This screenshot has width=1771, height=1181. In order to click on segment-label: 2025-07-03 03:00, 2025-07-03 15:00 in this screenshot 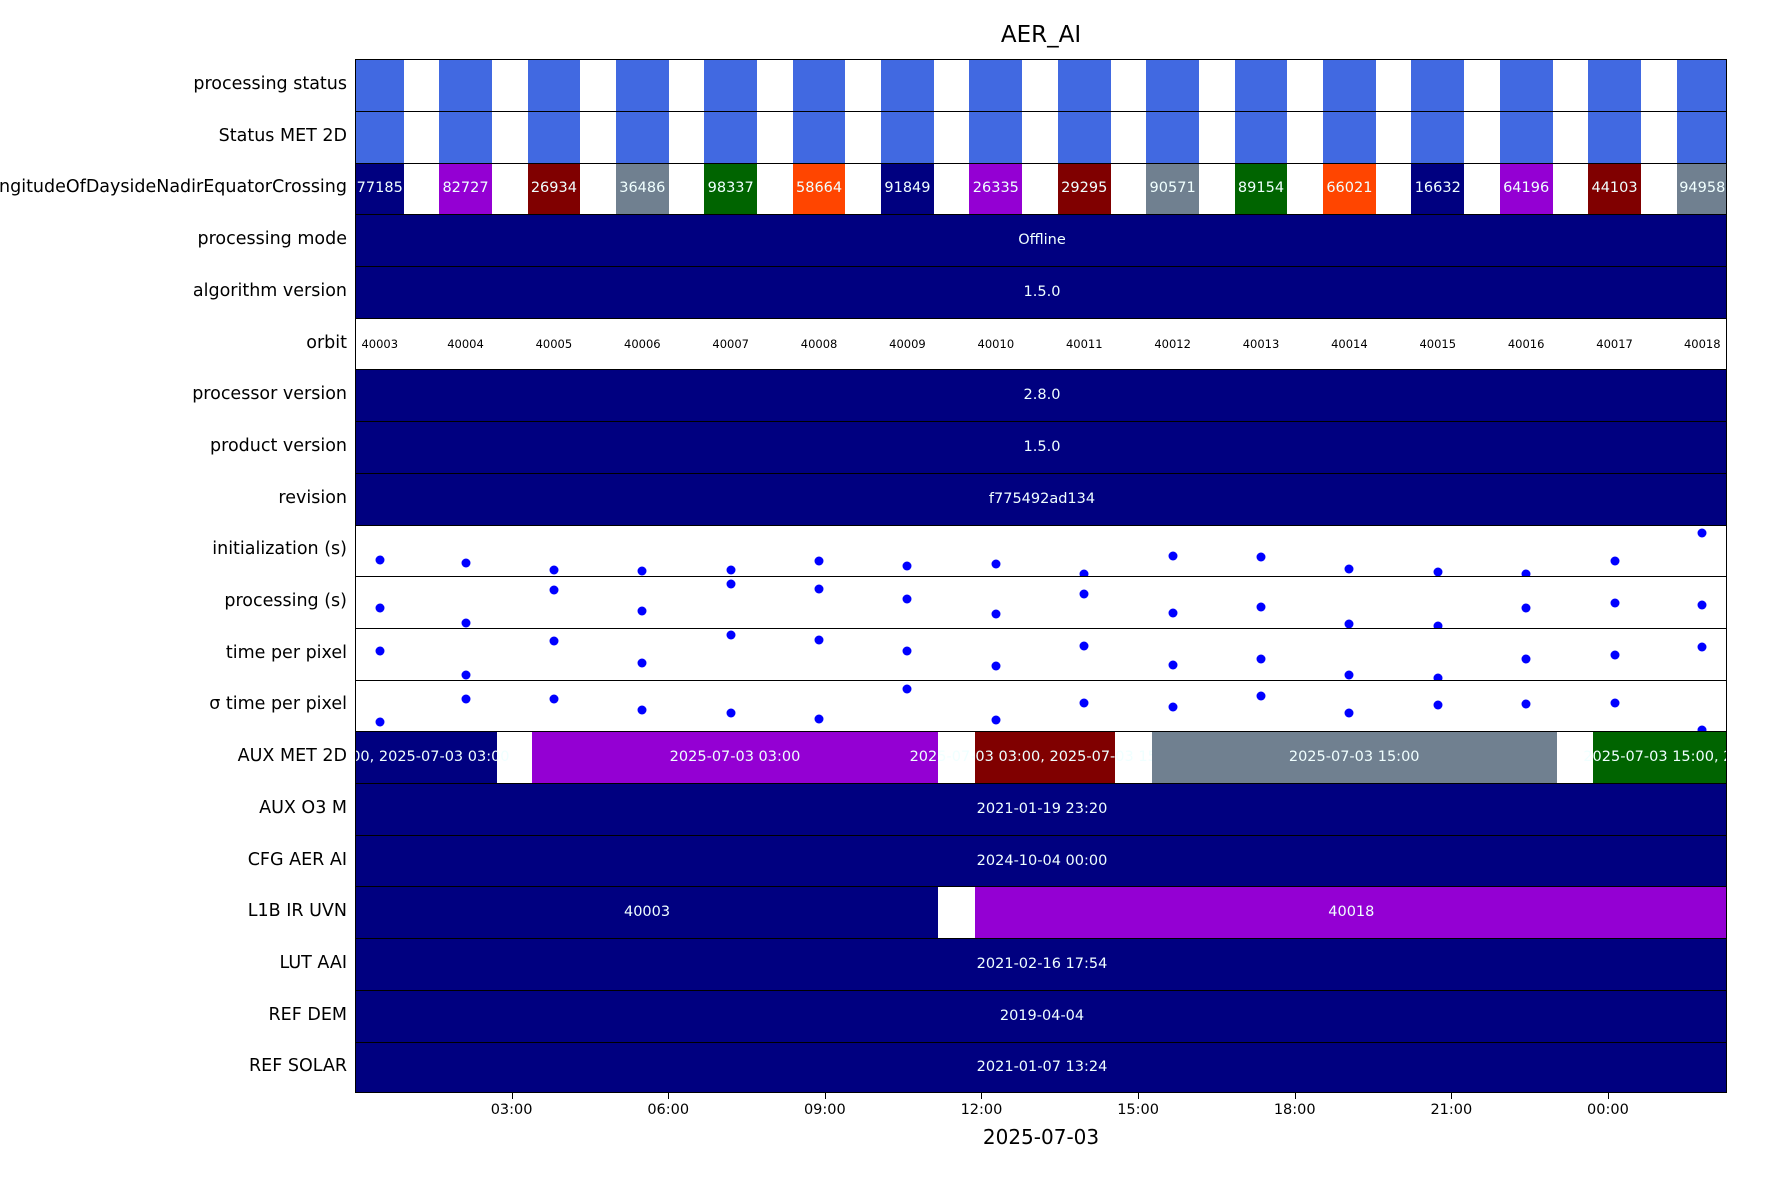, I will do `click(1045, 757)`.